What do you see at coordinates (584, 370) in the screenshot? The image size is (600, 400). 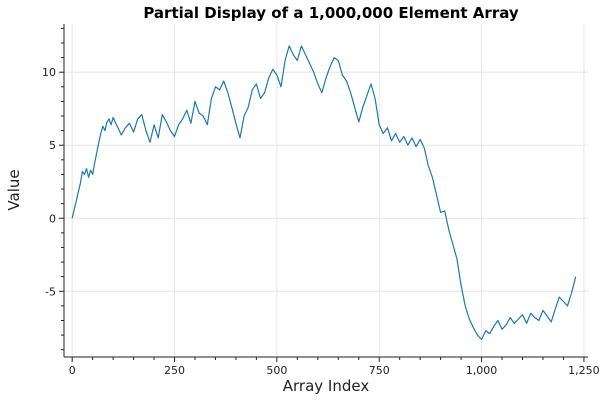 I see `x-tick-label: 1,250` at bounding box center [584, 370].